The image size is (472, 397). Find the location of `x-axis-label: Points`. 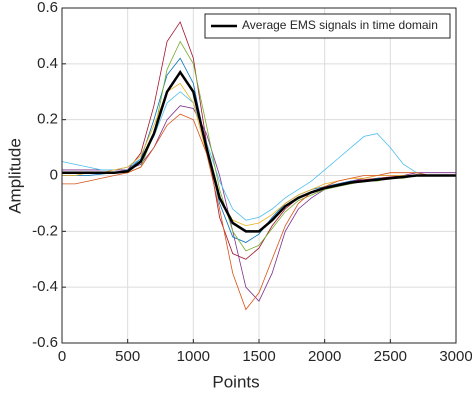

x-axis-label: Points is located at coordinates (235, 381).